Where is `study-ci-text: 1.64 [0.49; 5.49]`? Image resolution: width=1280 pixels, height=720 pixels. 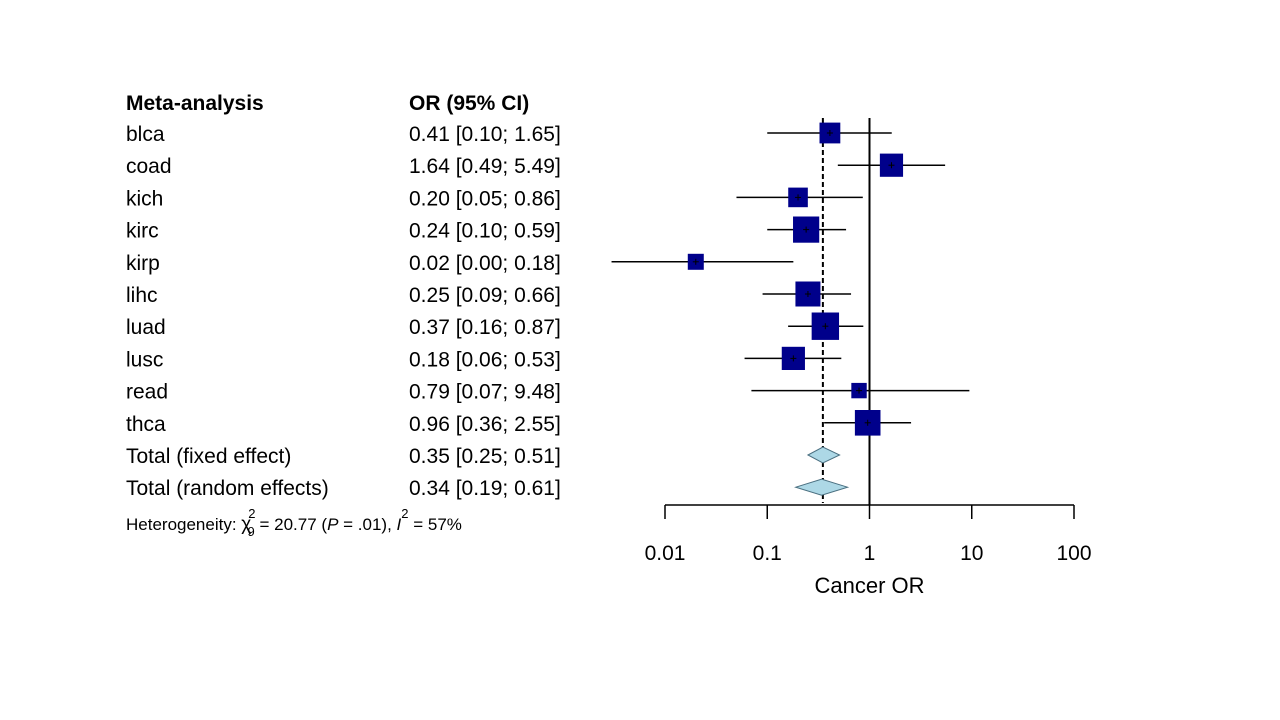
study-ci-text: 1.64 [0.49; 5.49] is located at coordinates (485, 166).